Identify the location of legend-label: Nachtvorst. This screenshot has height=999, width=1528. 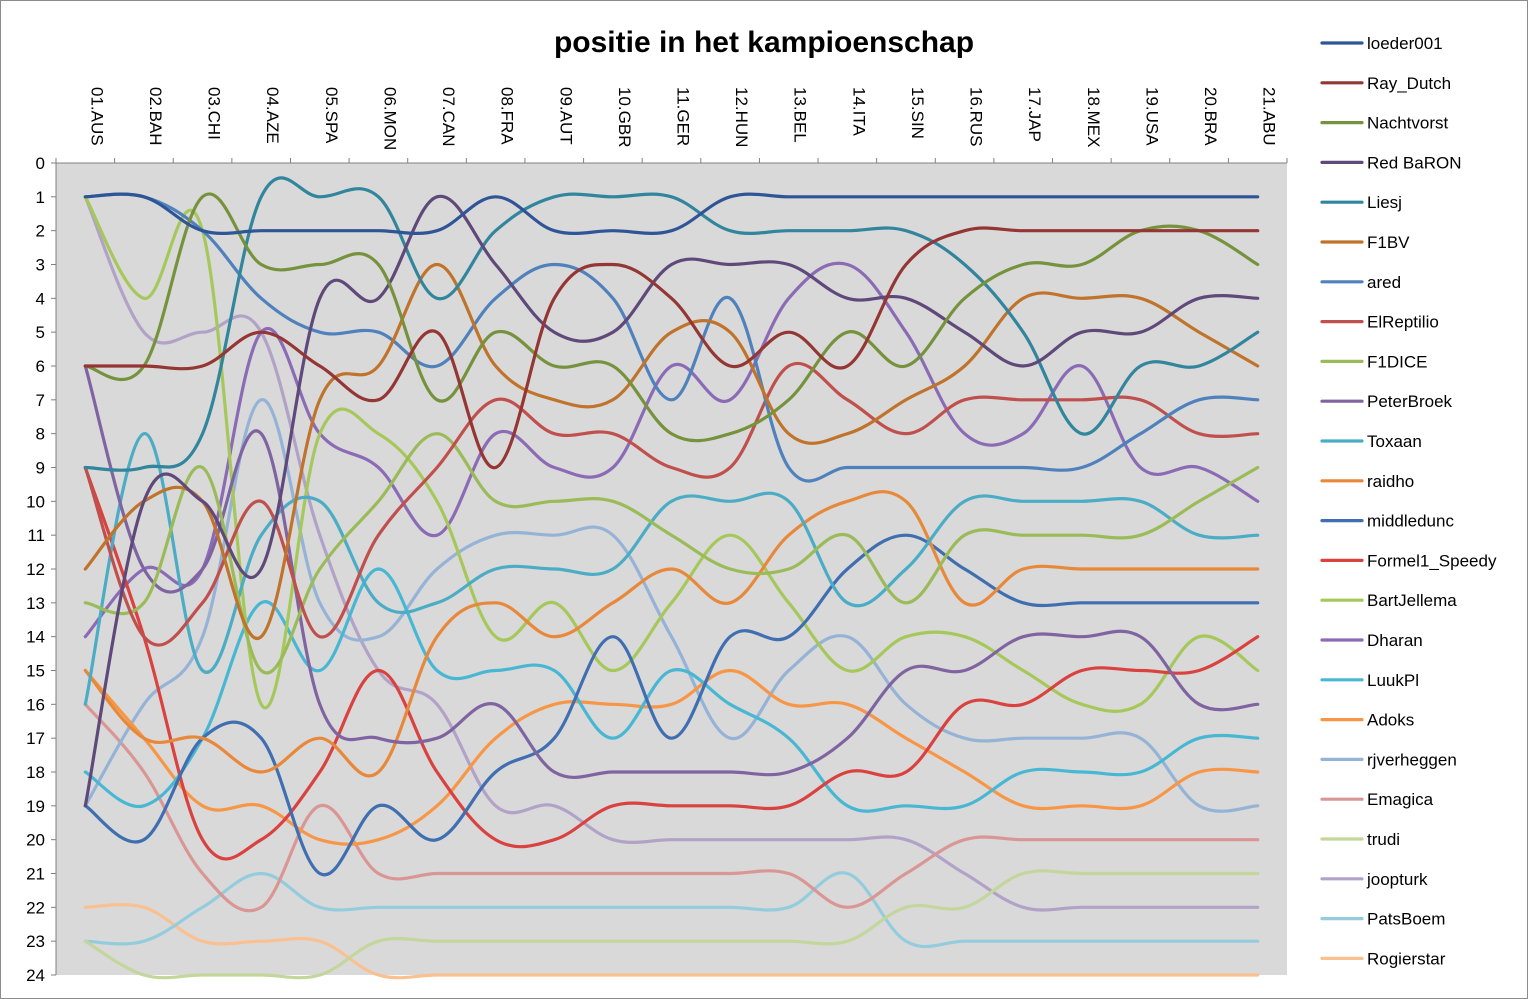
(1408, 123).